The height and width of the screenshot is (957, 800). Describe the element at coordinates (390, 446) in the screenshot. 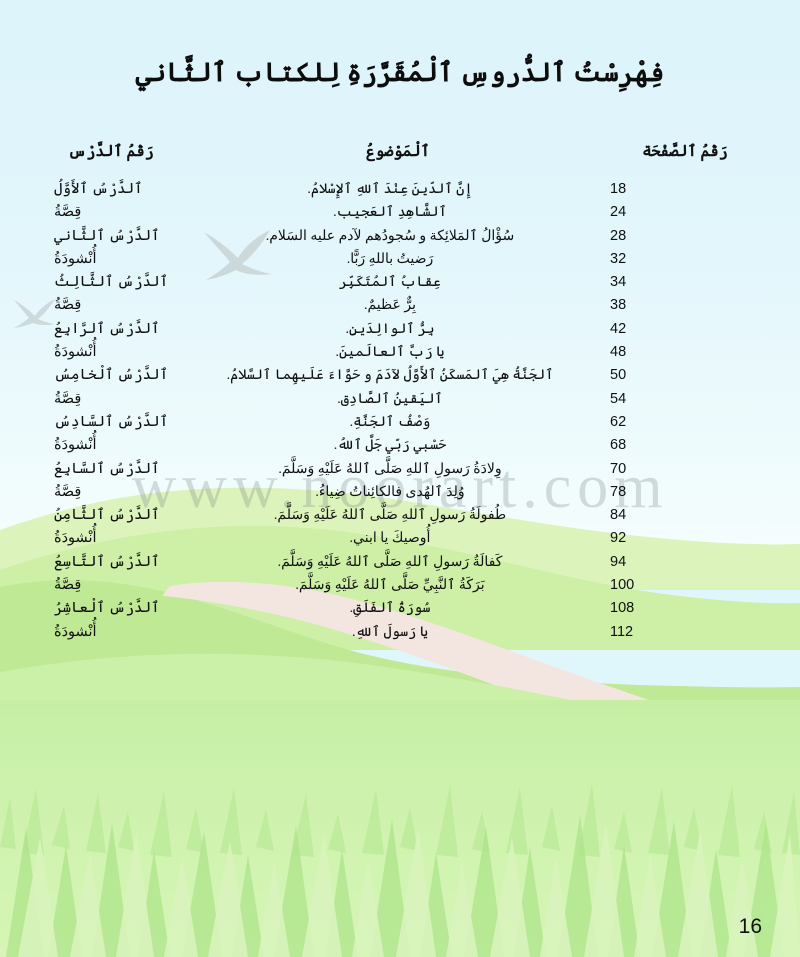

I see `cell-subject: حَسْبي رَبّي جَلَّ ٱللهُ.` at that location.